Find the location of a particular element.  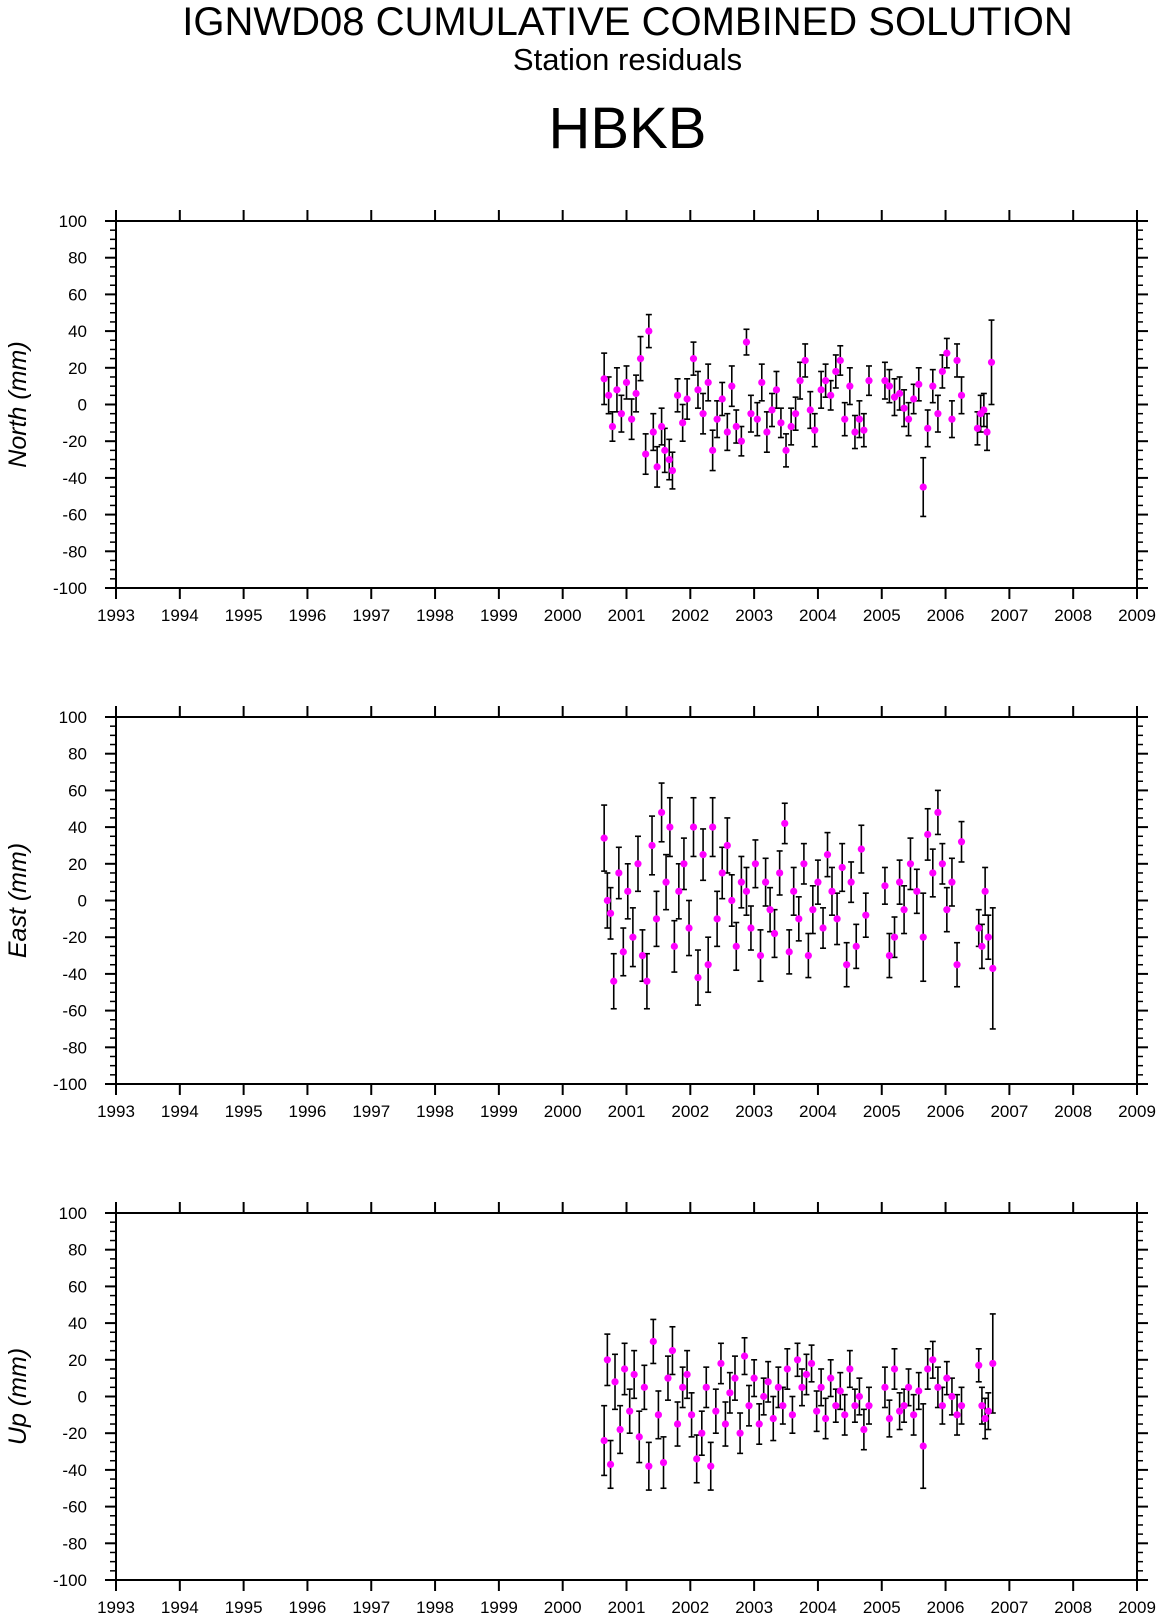

east-x-tick-label: 1996 is located at coordinates (308, 1111).